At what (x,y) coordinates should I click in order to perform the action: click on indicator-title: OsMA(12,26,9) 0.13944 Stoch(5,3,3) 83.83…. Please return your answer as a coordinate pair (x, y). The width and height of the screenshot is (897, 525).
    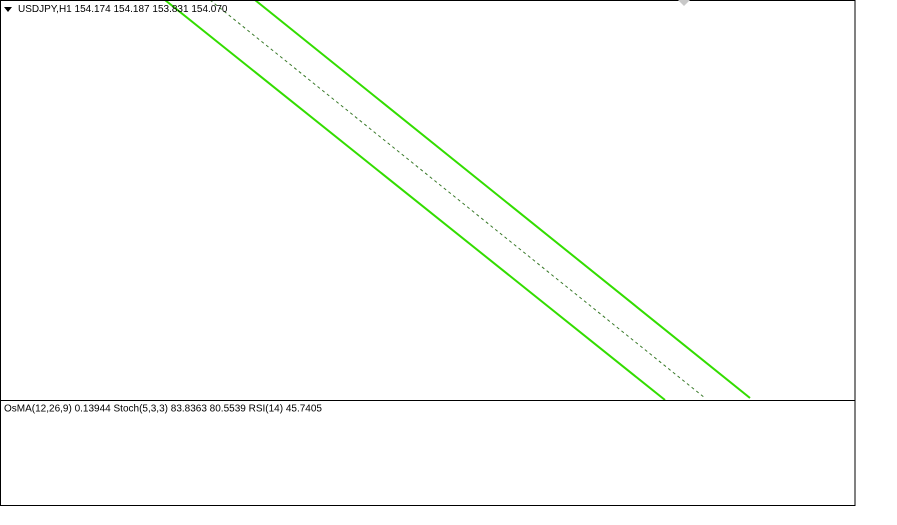
    Looking at the image, I should click on (163, 409).